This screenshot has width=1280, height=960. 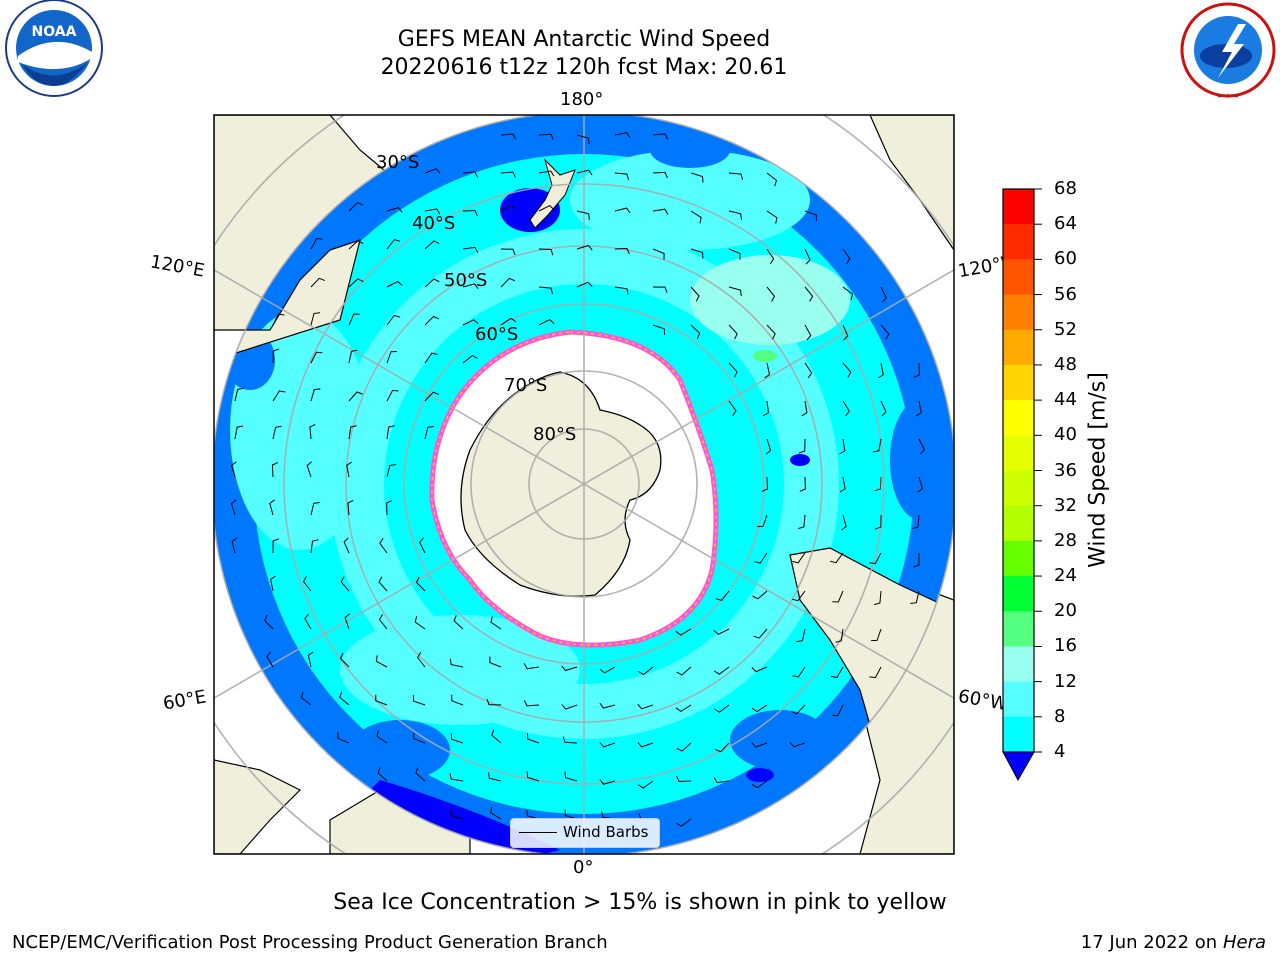 What do you see at coordinates (1065, 540) in the screenshot?
I see `colorbar-tick-label: 28` at bounding box center [1065, 540].